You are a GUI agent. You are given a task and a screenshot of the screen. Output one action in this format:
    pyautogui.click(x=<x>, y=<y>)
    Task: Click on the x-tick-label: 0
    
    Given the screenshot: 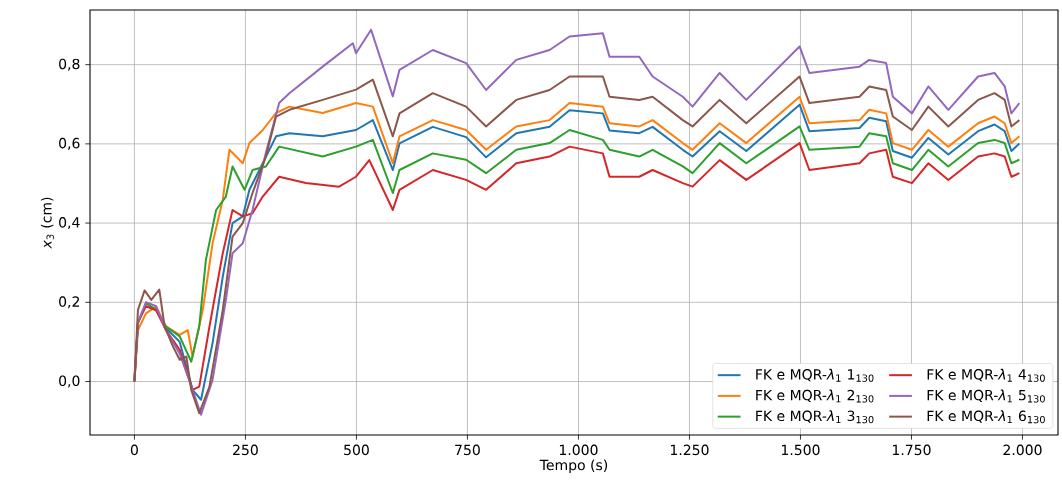 What is the action you would take?
    pyautogui.click(x=134, y=450)
    